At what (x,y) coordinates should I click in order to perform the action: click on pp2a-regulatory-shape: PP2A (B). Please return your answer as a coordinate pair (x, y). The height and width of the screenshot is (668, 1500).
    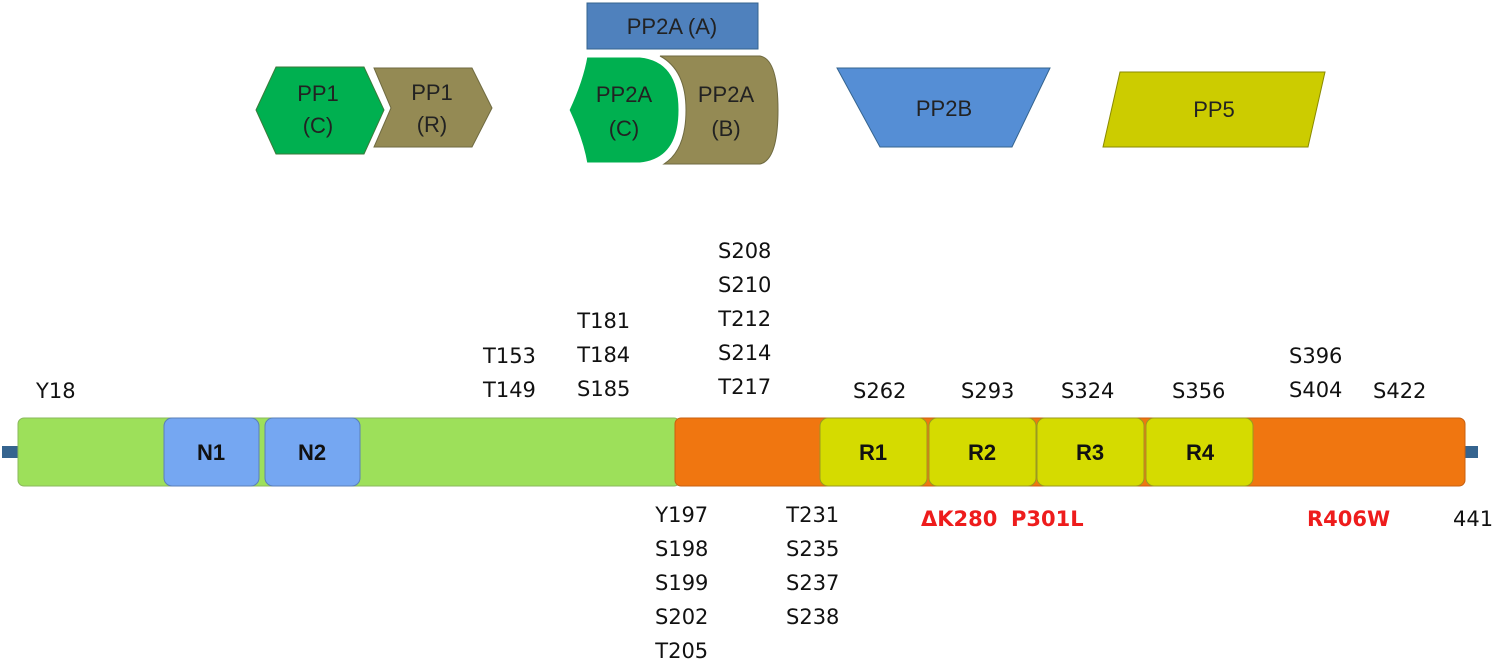
    Looking at the image, I should click on (719, 110).